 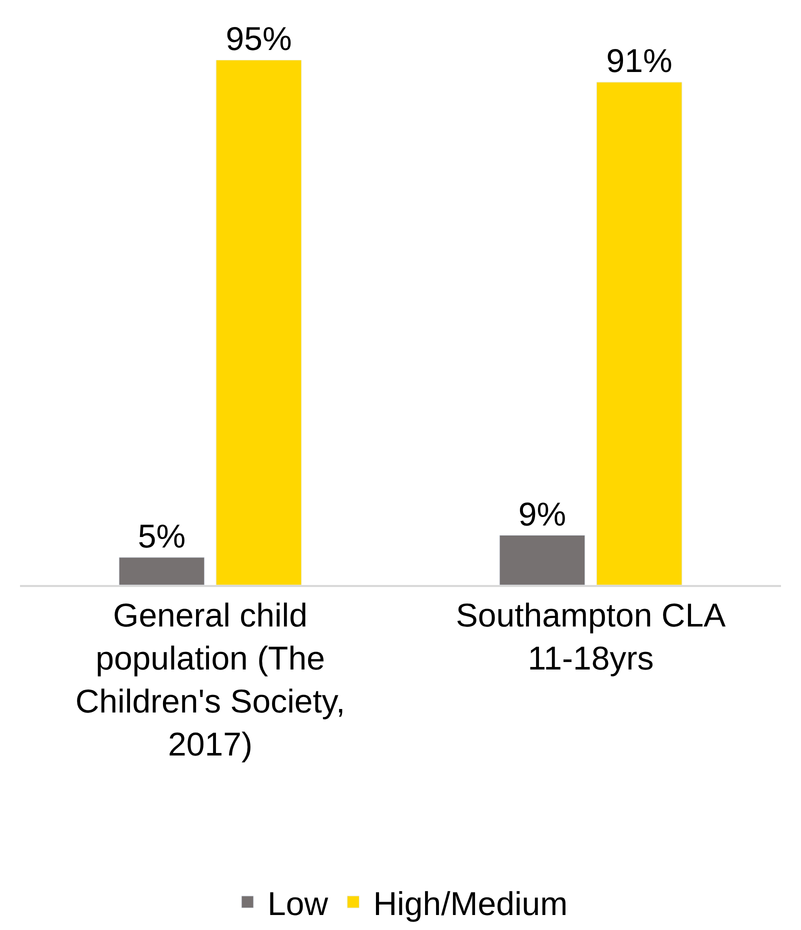 What do you see at coordinates (470, 903) in the screenshot?
I see `legend-label: High/Medium` at bounding box center [470, 903].